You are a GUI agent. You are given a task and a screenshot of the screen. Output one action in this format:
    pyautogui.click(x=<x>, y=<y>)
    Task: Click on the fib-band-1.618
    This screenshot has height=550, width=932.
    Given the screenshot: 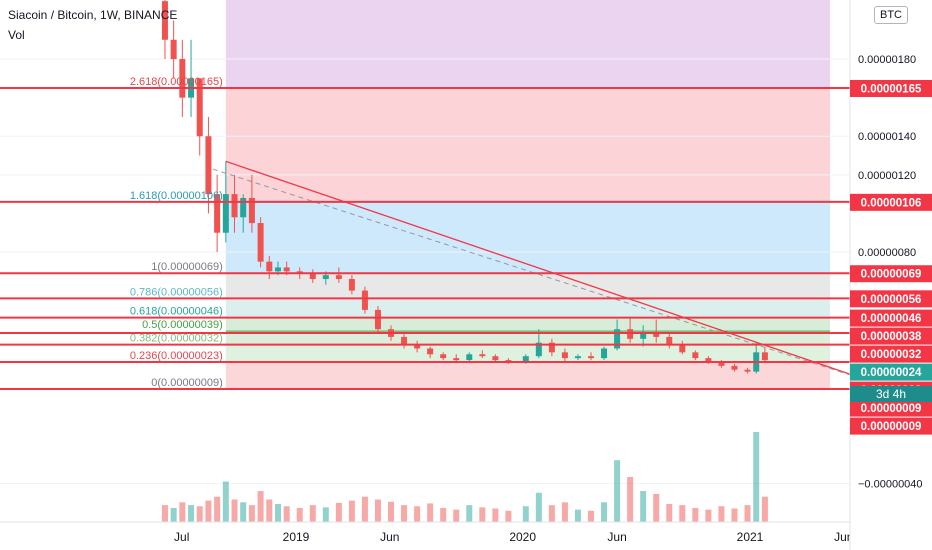 What is the action you would take?
    pyautogui.click(x=528, y=237)
    